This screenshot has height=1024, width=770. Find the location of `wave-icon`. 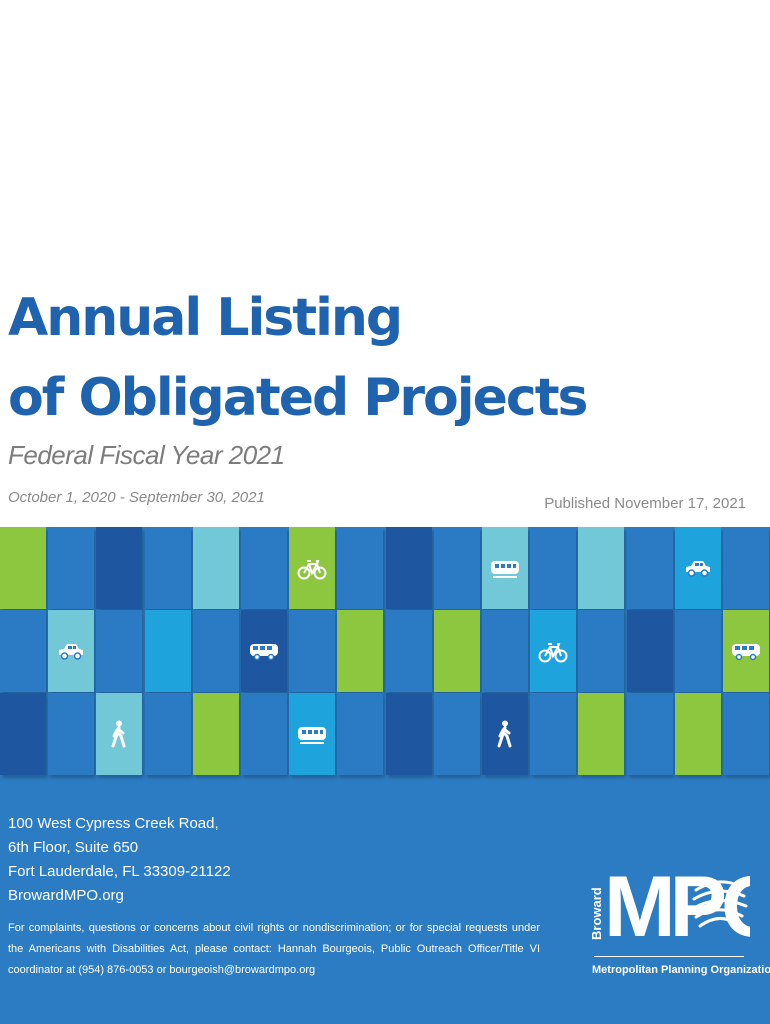

wave-icon is located at coordinates (720, 904).